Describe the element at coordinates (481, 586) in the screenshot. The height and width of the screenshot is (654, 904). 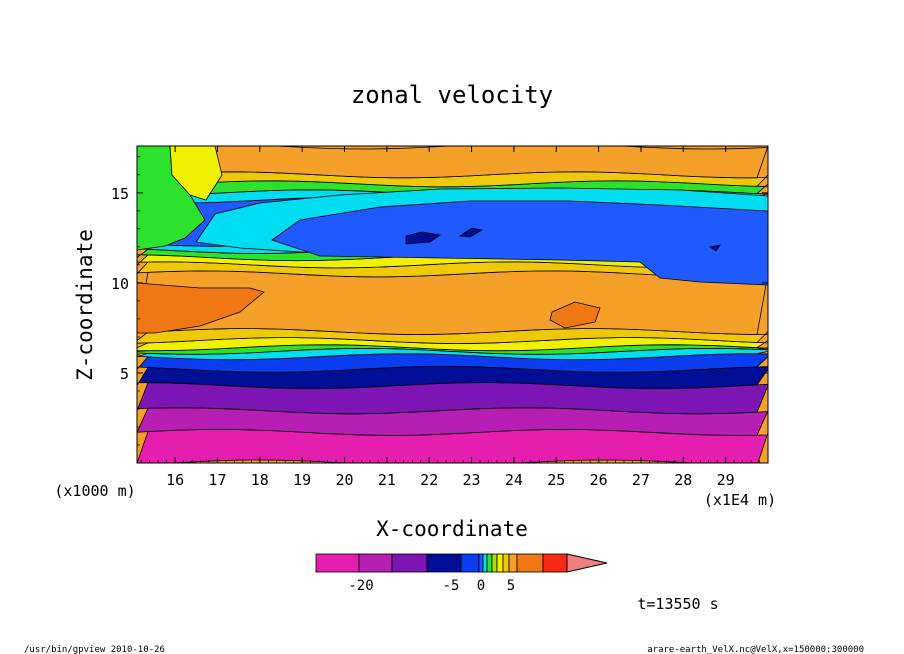
I see `colorbar-tick-label: 0` at that location.